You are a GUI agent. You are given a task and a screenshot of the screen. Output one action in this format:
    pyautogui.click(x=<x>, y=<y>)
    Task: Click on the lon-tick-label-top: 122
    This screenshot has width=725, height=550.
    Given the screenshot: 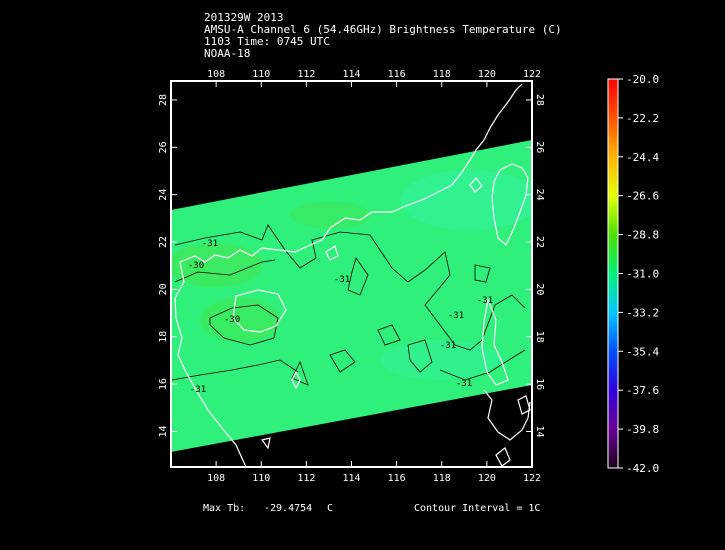 What is the action you would take?
    pyautogui.click(x=532, y=74)
    